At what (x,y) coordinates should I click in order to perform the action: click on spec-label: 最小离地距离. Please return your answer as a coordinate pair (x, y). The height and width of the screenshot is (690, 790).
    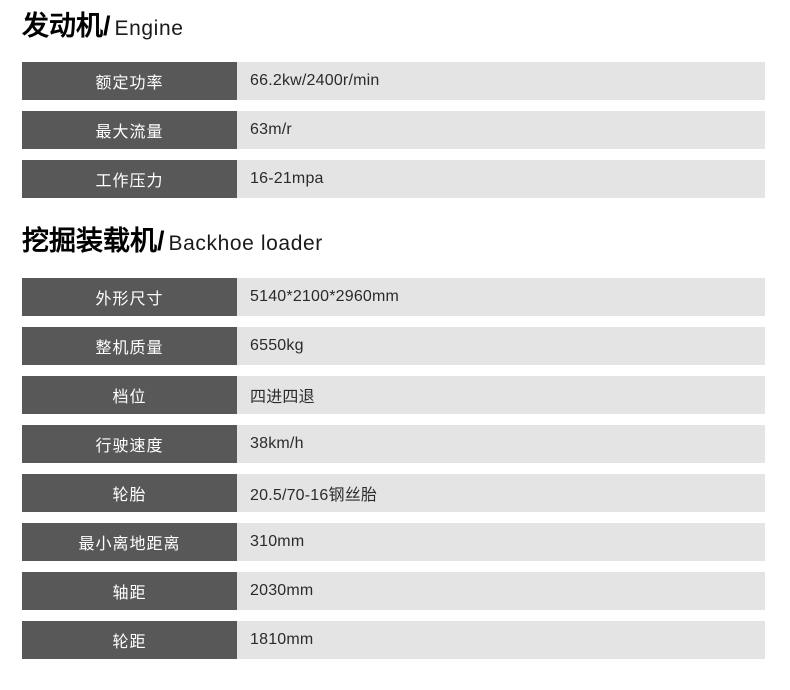
    Looking at the image, I should click on (129, 541).